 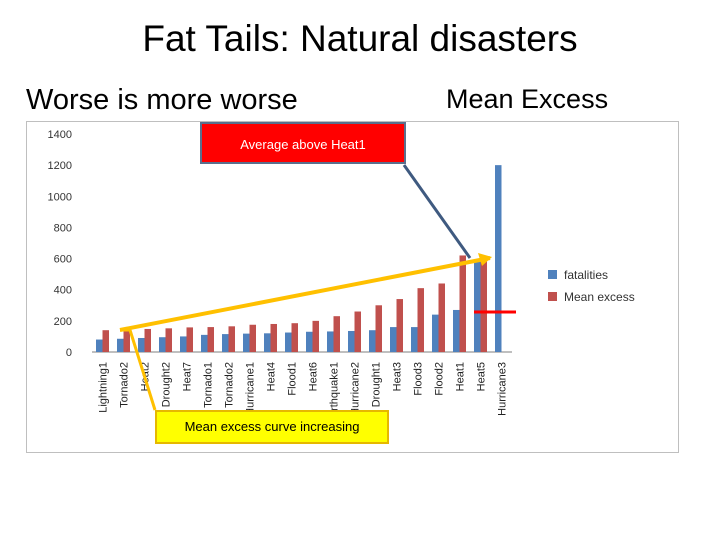 I want to click on x-tick-label: Hurricane1, so click(x=251, y=389).